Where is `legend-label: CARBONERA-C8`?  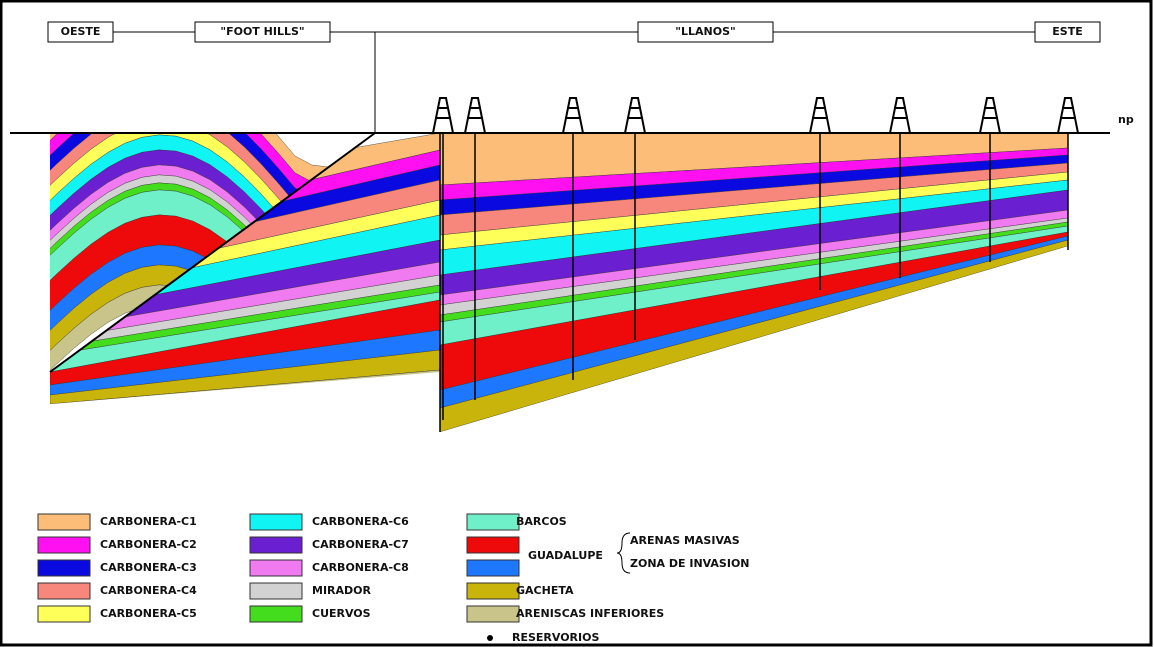 legend-label: CARBONERA-C8 is located at coordinates (360, 567).